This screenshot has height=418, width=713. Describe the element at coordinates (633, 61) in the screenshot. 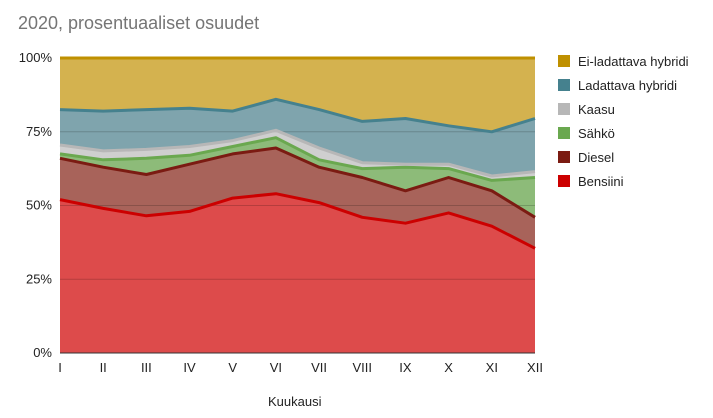

I see `legend-label: Ei-ladattava hybridi` at that location.